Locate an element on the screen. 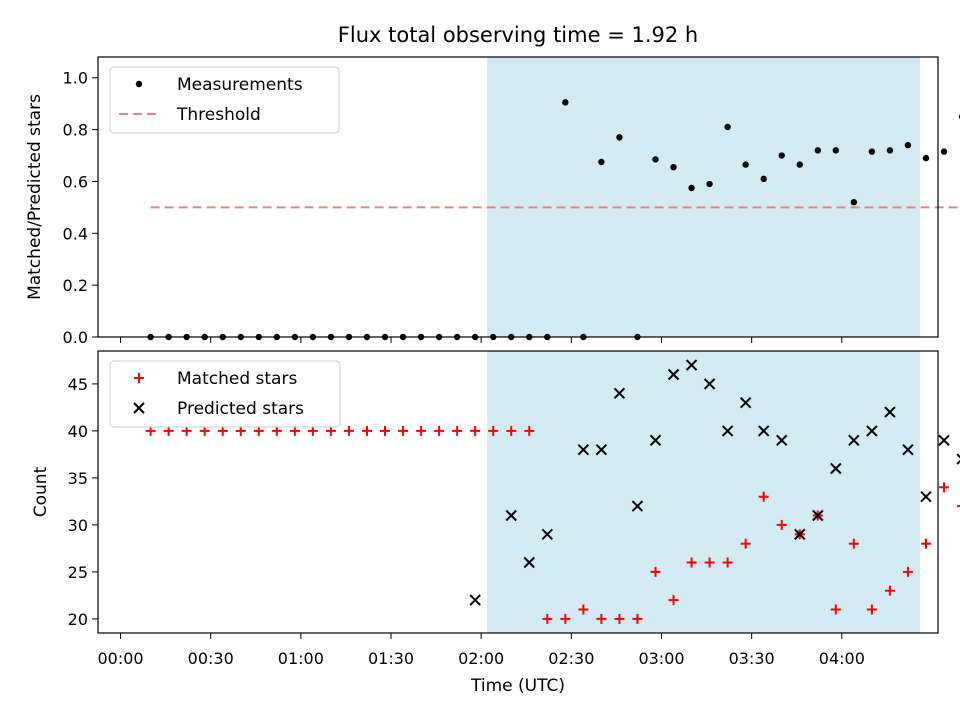 This screenshot has width=960, height=724. y-tick-label: 20 is located at coordinates (78, 619).